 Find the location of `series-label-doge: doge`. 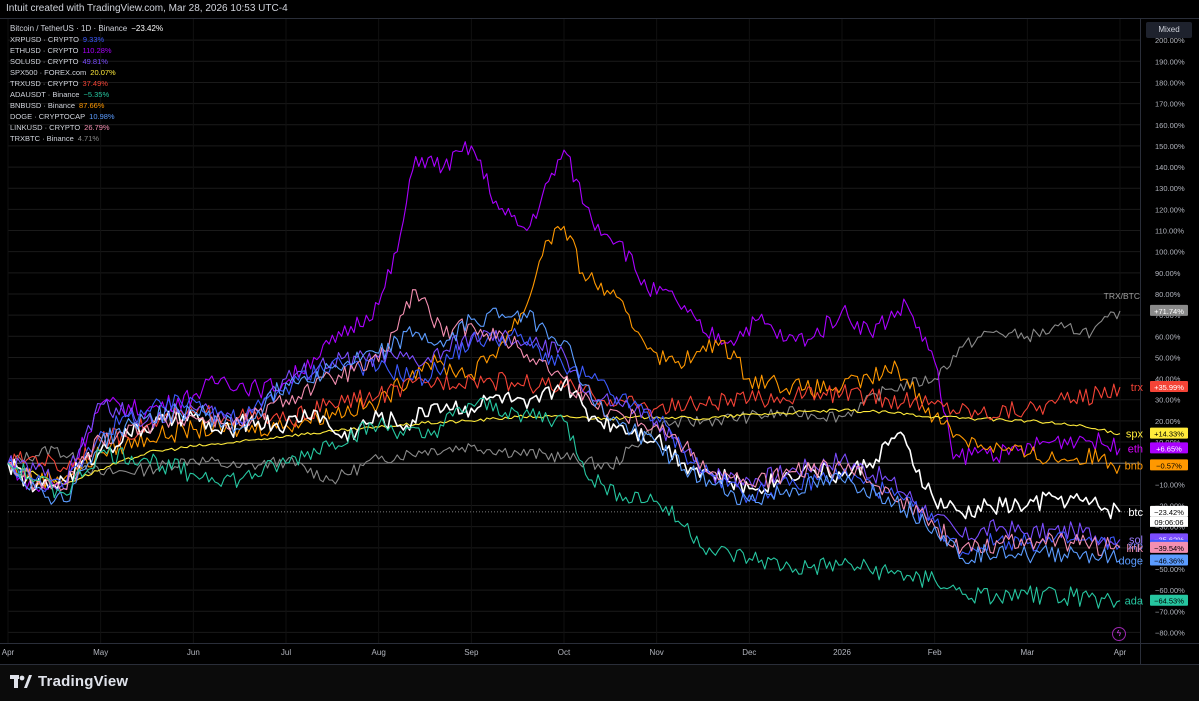

series-label-doge: doge is located at coordinates (1131, 562).